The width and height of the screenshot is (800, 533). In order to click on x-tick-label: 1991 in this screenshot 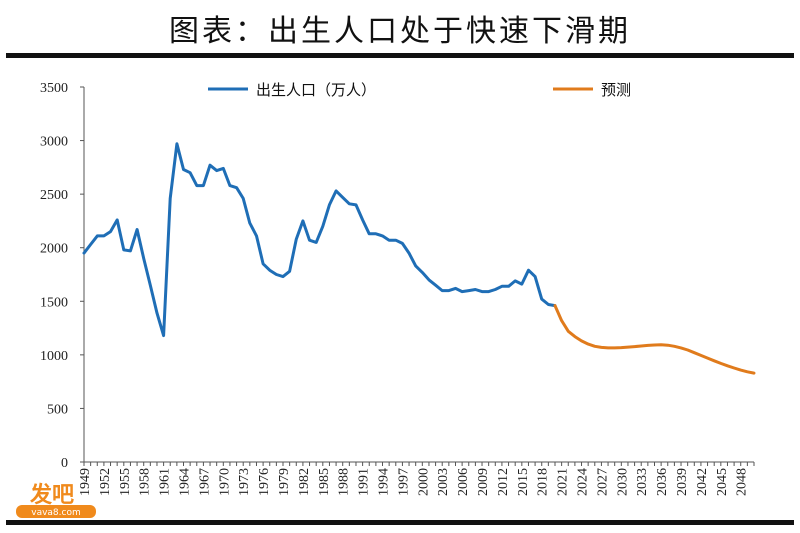, I will do `click(364, 482)`.